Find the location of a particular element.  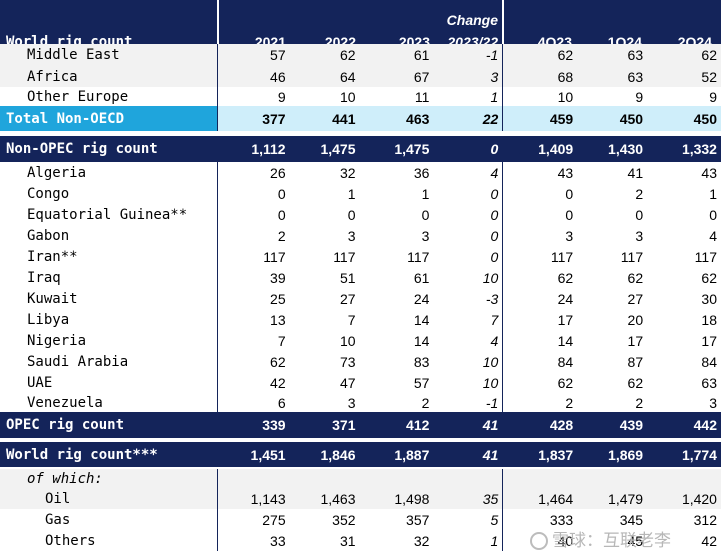

row-value: 13 is located at coordinates (278, 319).